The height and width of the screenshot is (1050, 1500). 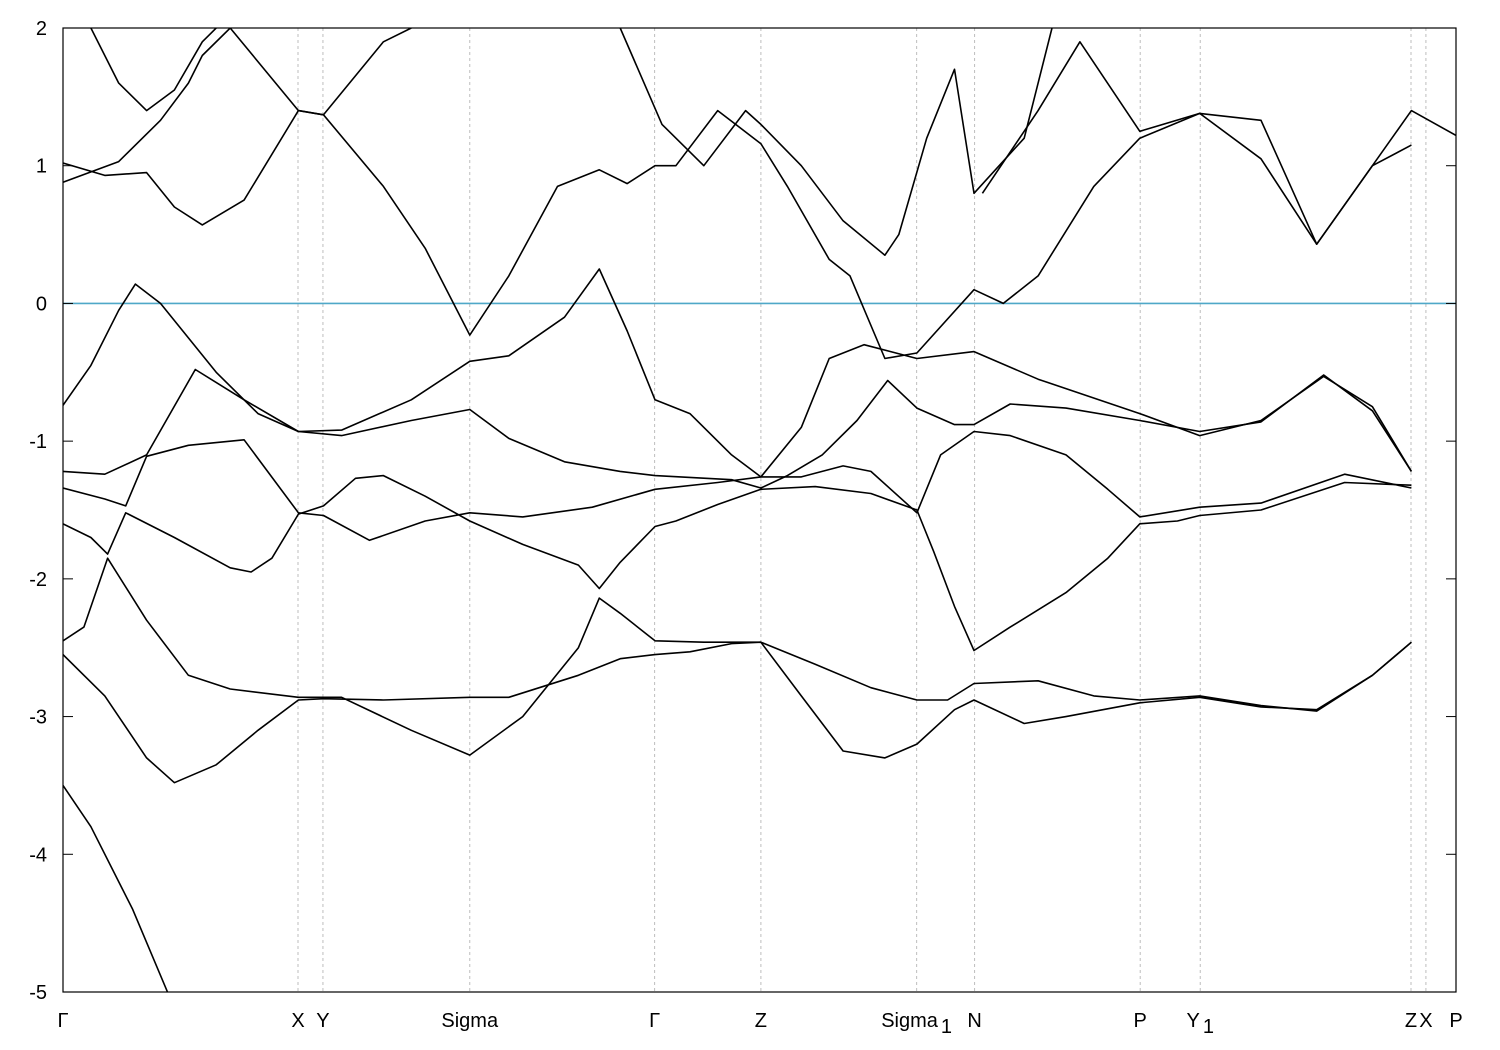 What do you see at coordinates (974, 1021) in the screenshot?
I see `kpoint-label: N` at bounding box center [974, 1021].